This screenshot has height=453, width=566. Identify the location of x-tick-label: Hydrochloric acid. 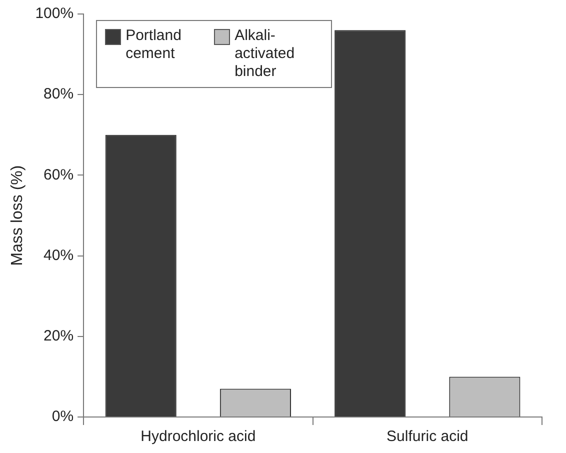
(198, 437).